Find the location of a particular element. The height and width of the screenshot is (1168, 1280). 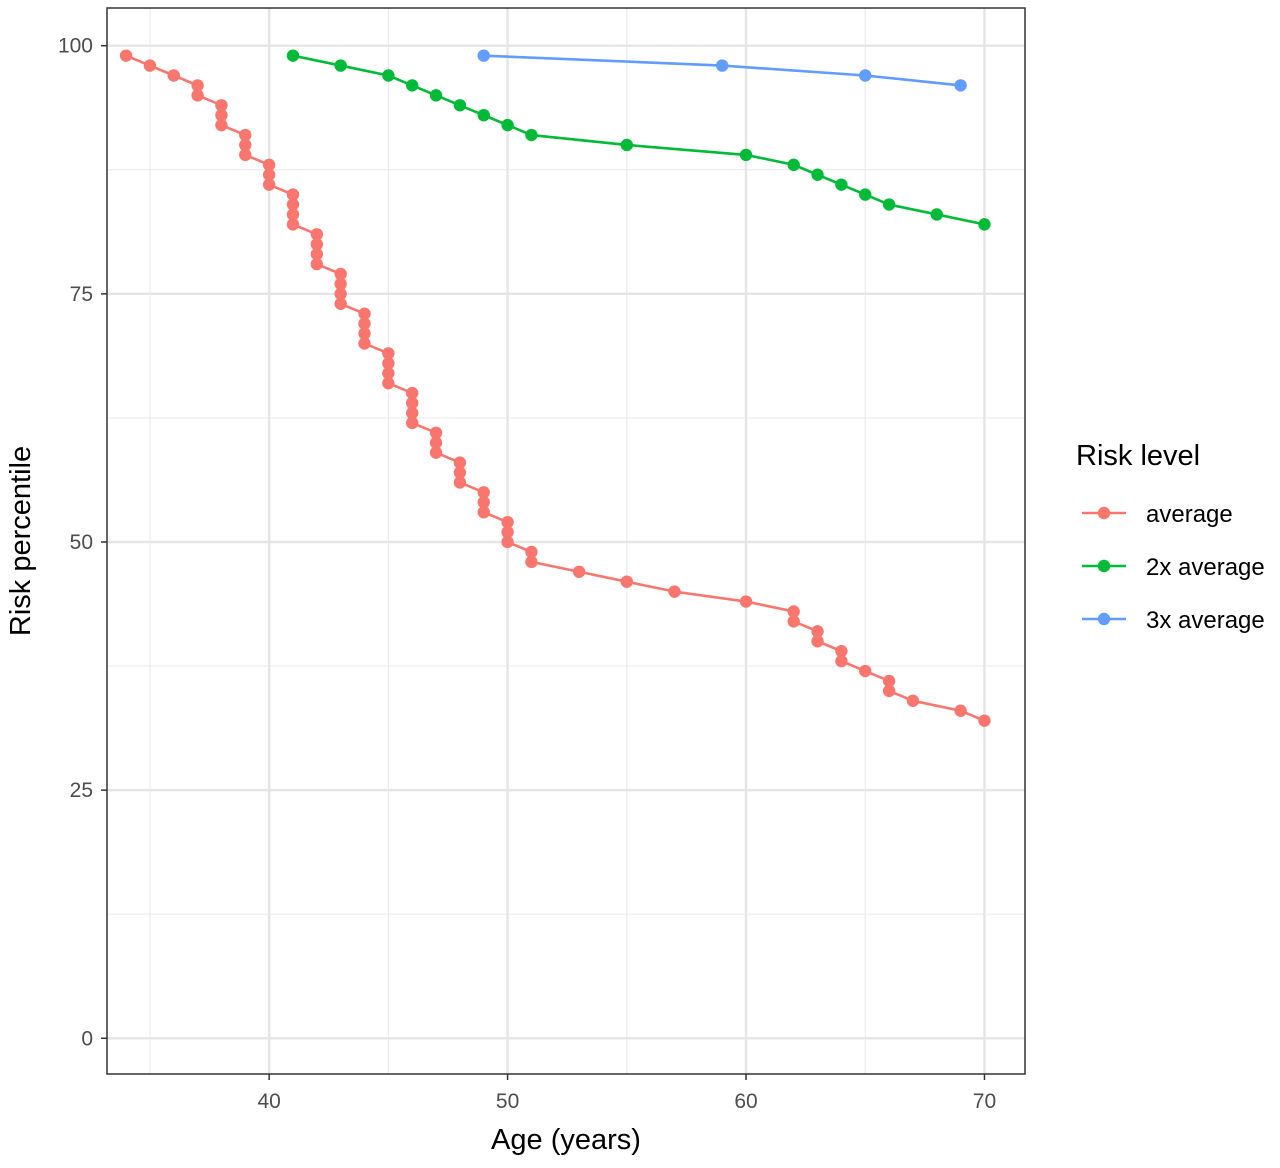

legend-label: 2x average is located at coordinates (1205, 567).